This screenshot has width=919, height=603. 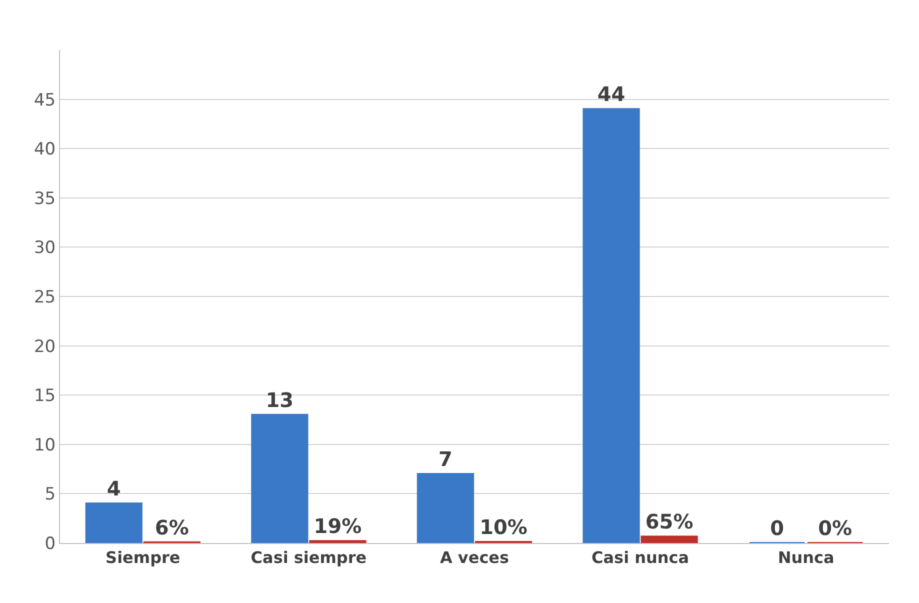 I want to click on y-tick-label: 20, so click(x=45, y=346).